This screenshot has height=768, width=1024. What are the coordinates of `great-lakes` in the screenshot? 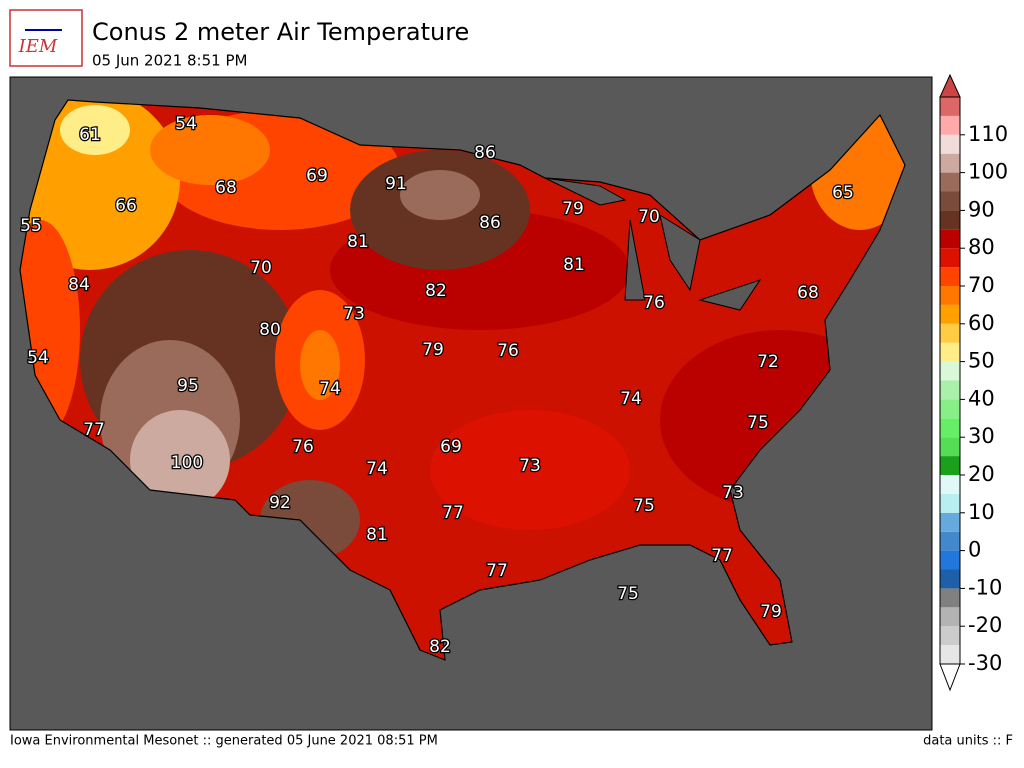 It's located at (653, 244).